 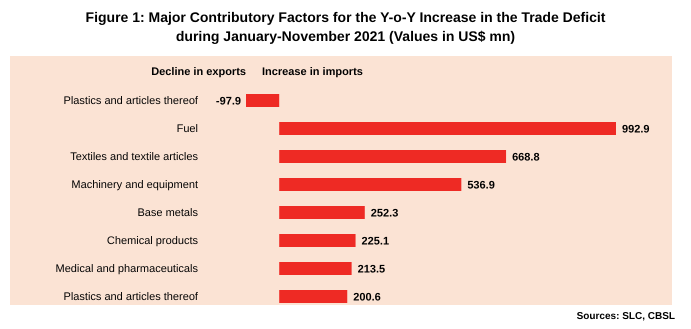 What do you see at coordinates (187, 128) in the screenshot?
I see `y-tick-label: Fuel` at bounding box center [187, 128].